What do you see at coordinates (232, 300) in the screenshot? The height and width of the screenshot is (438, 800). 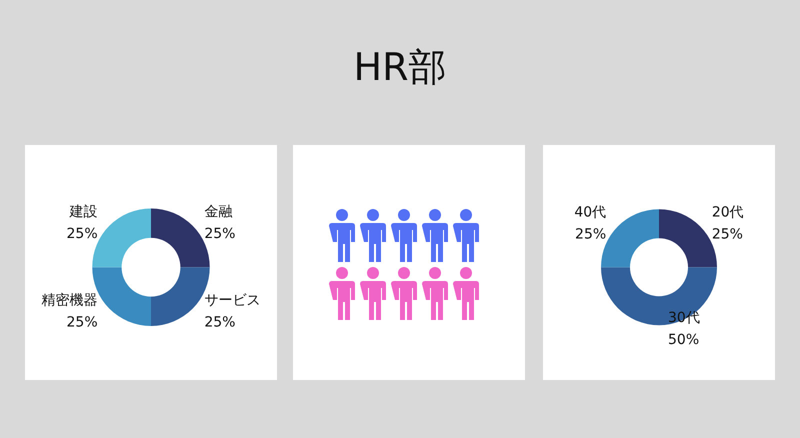 I see `slice-label: サービス` at bounding box center [232, 300].